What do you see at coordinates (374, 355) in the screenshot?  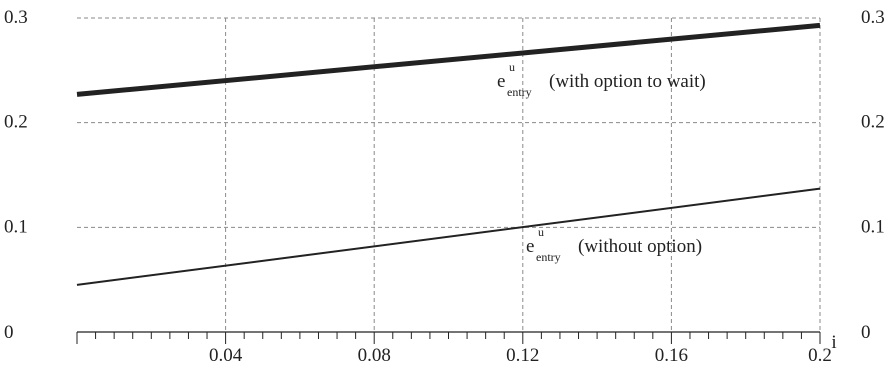 I see `x-tick-label-1: 0.08` at bounding box center [374, 355].